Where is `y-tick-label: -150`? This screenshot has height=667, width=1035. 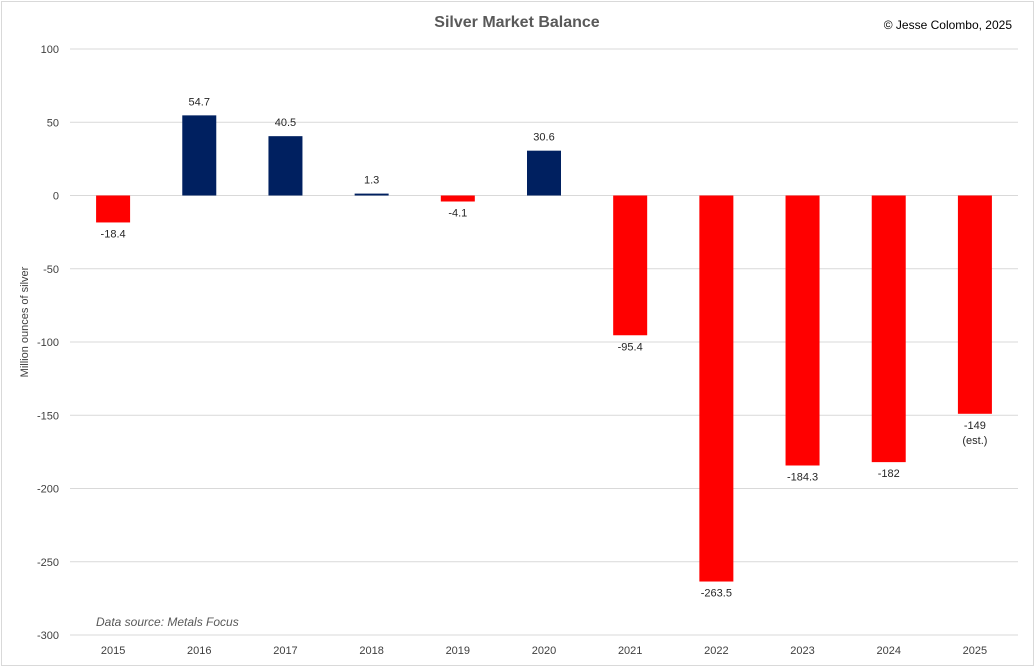
y-tick-label: -150 is located at coordinates (48, 416).